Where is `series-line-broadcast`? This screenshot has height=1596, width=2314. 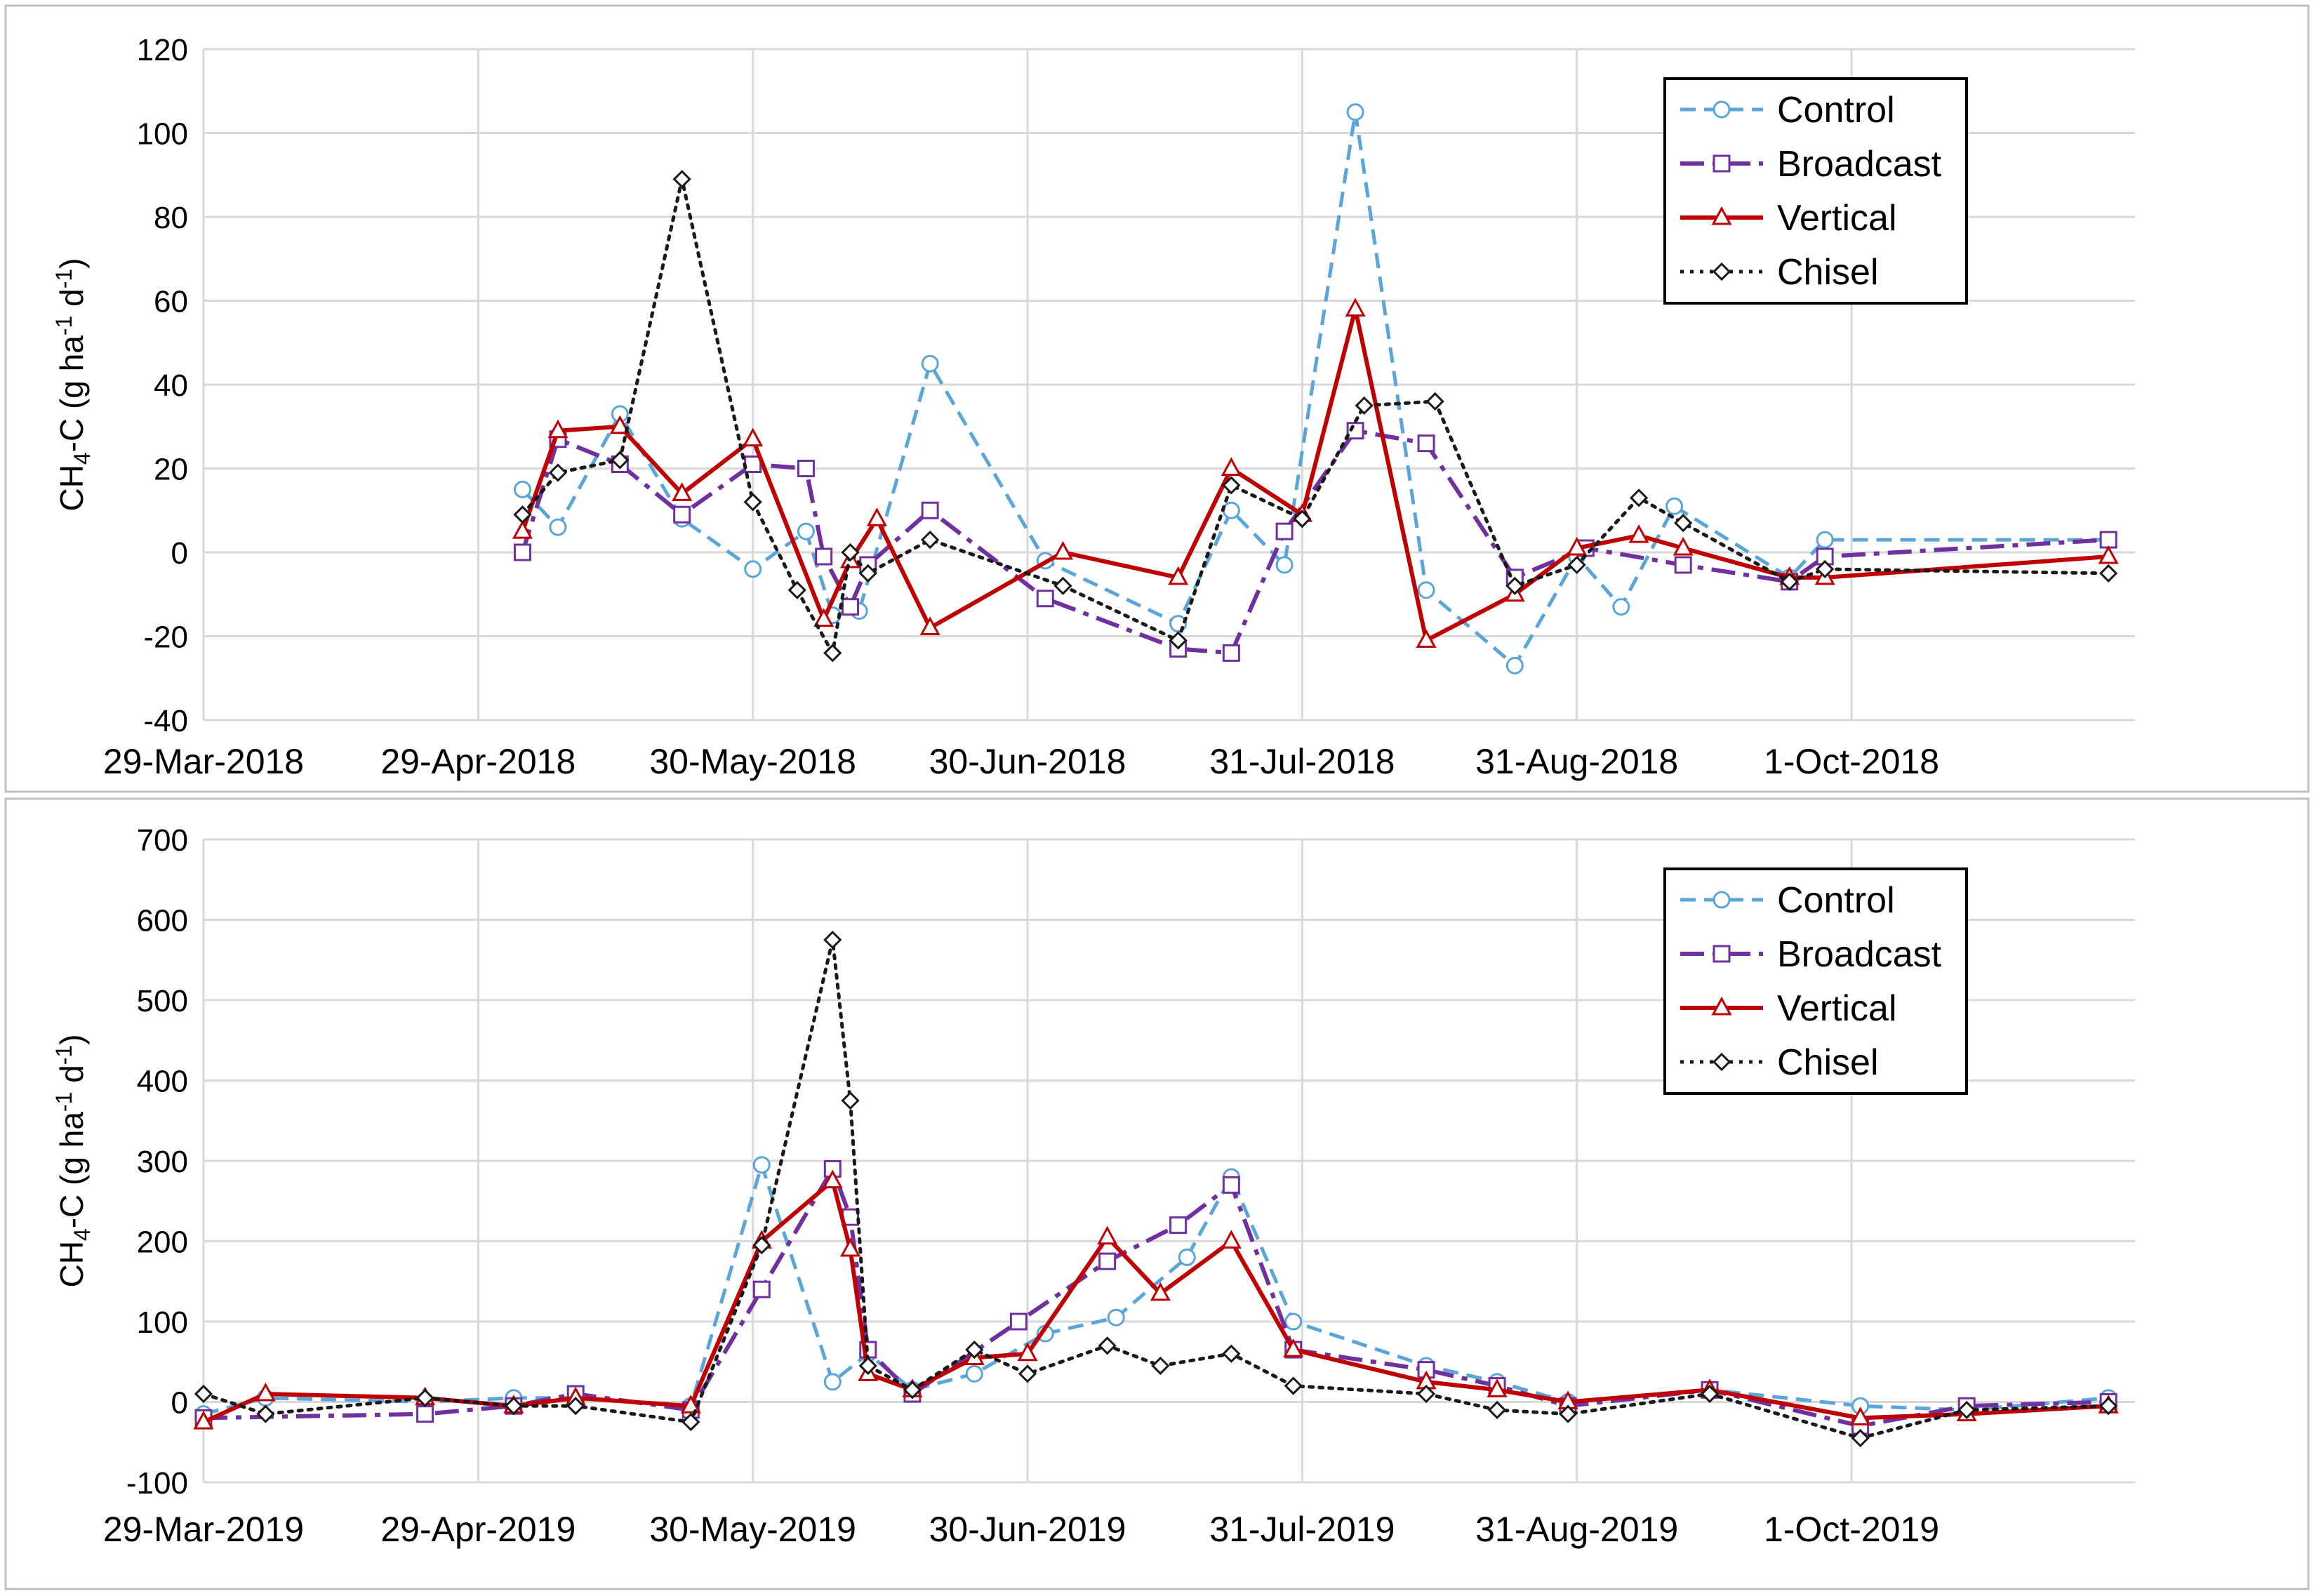
series-line-broadcast is located at coordinates (1314, 542).